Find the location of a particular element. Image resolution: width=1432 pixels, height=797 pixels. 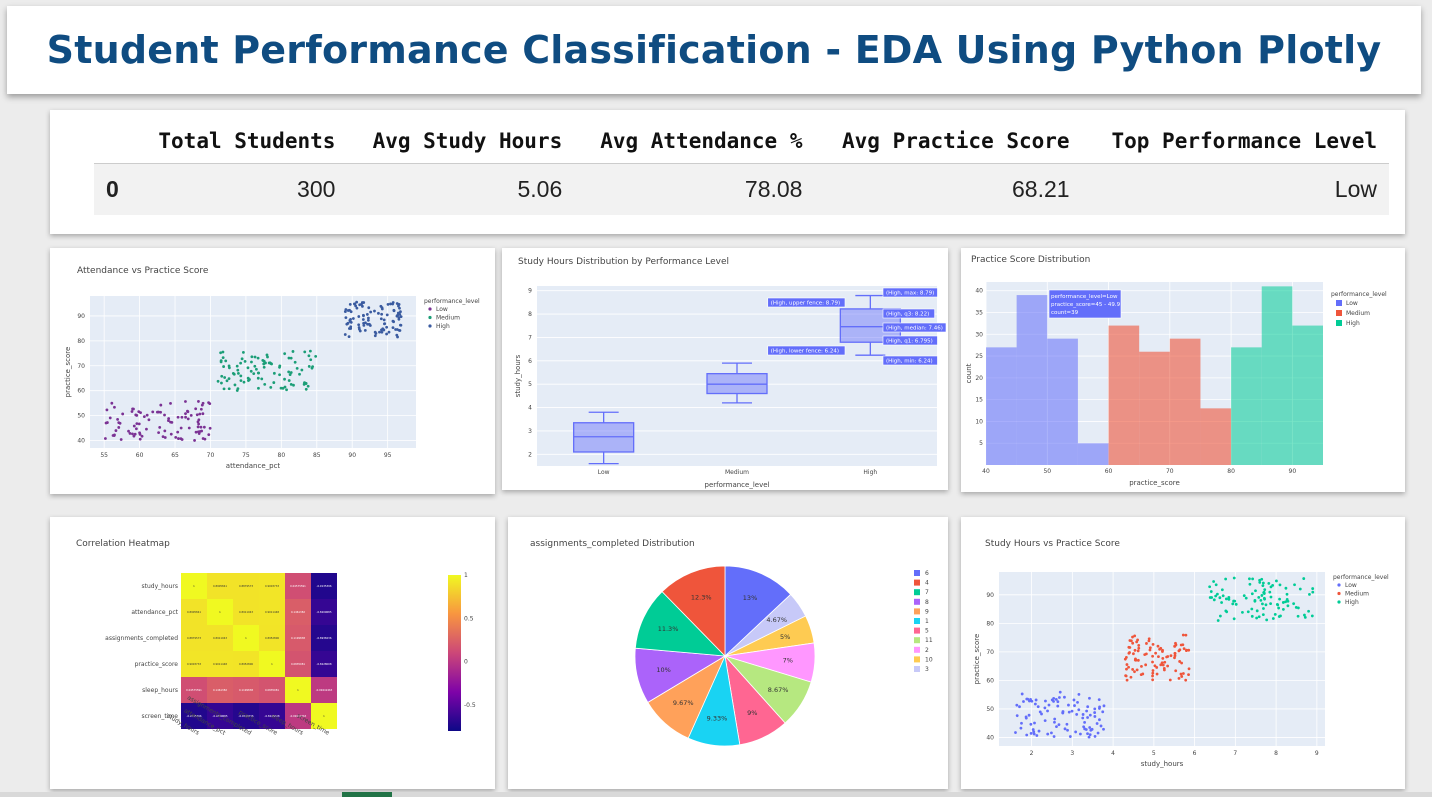

y-tick-label: 40 is located at coordinates (81, 441).